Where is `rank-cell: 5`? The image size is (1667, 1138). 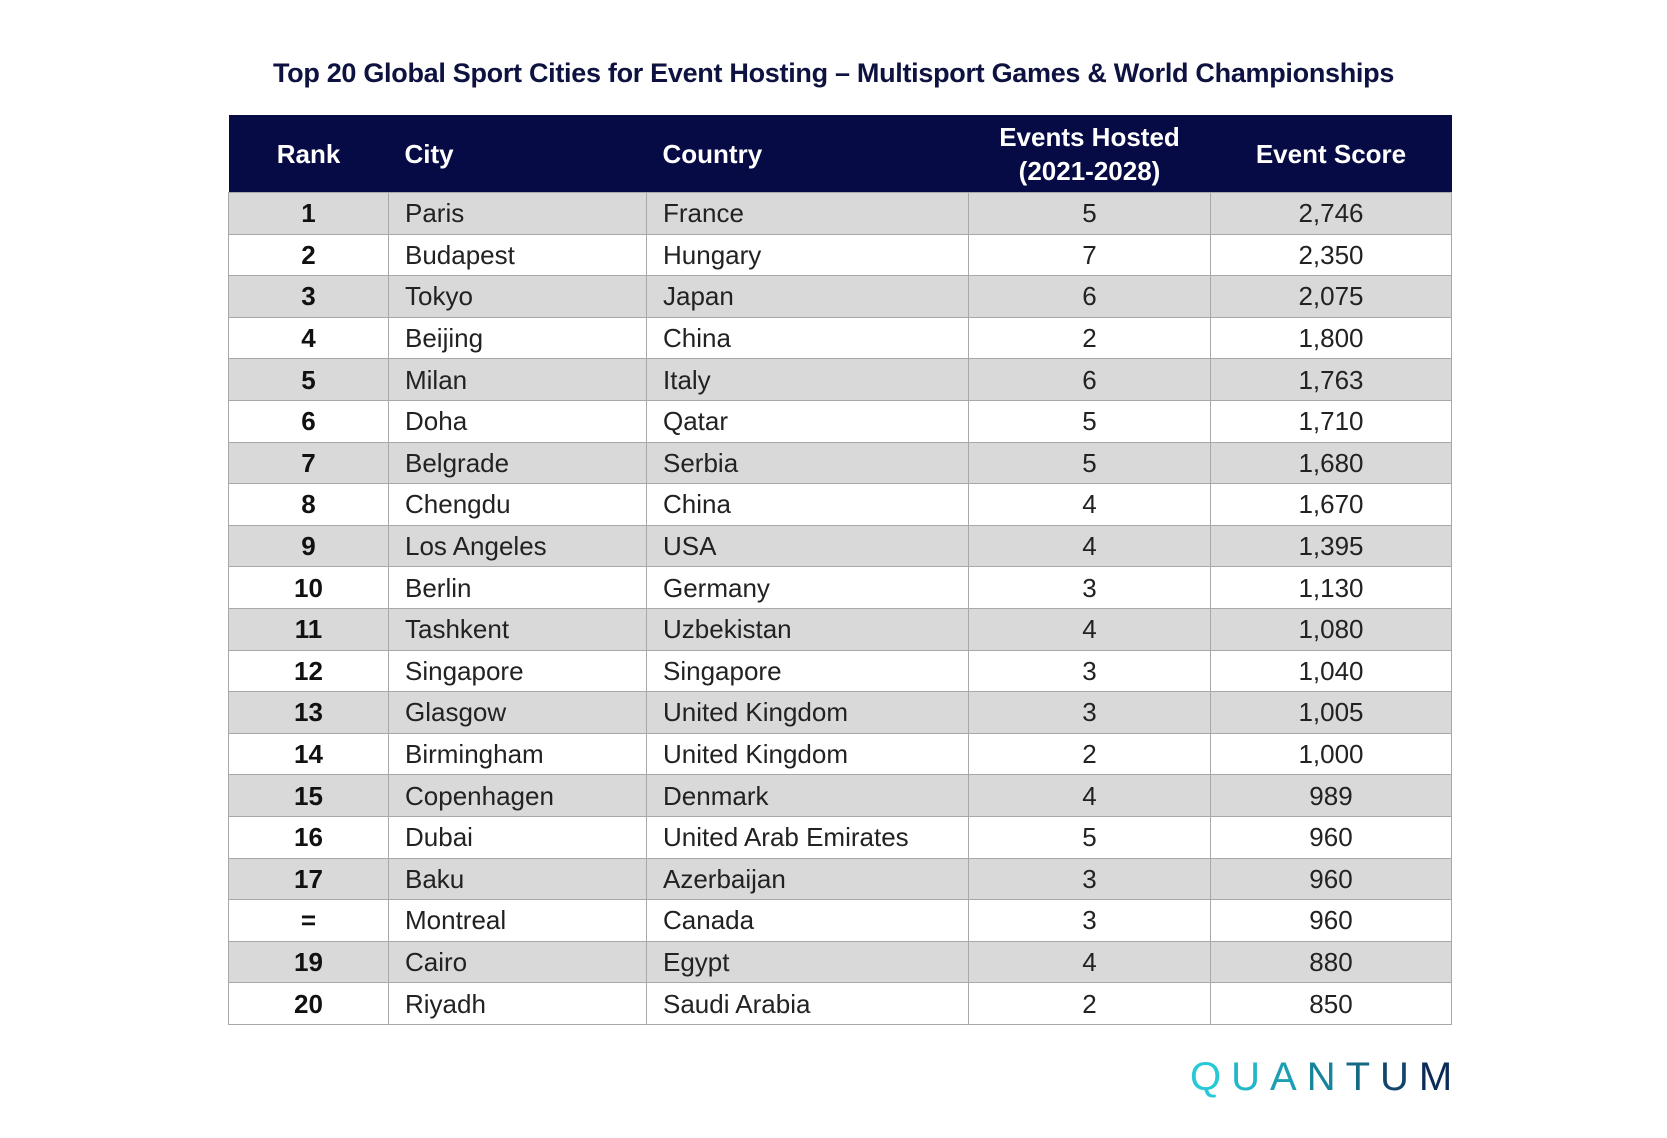
rank-cell: 5 is located at coordinates (308, 379).